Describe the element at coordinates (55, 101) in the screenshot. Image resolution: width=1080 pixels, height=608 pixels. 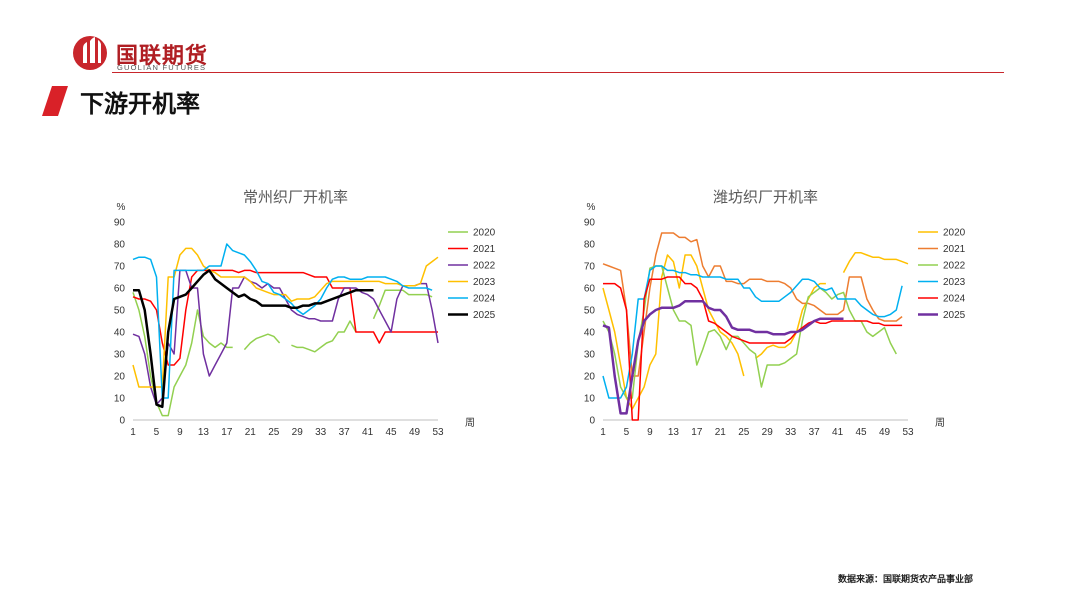
I see `title-accent-icon` at that location.